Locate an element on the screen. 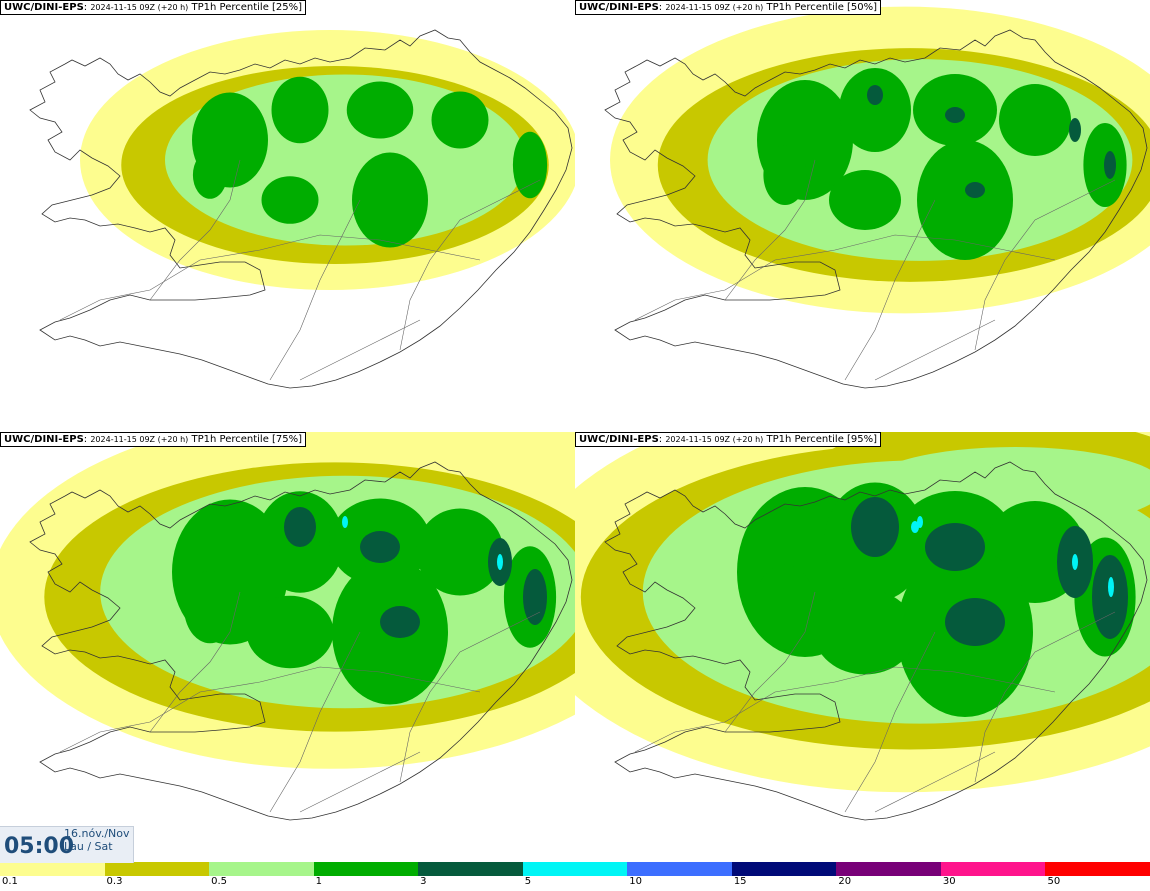 The width and height of the screenshot is (1150, 891). colorbar-tick-label: 20 is located at coordinates (845, 881).